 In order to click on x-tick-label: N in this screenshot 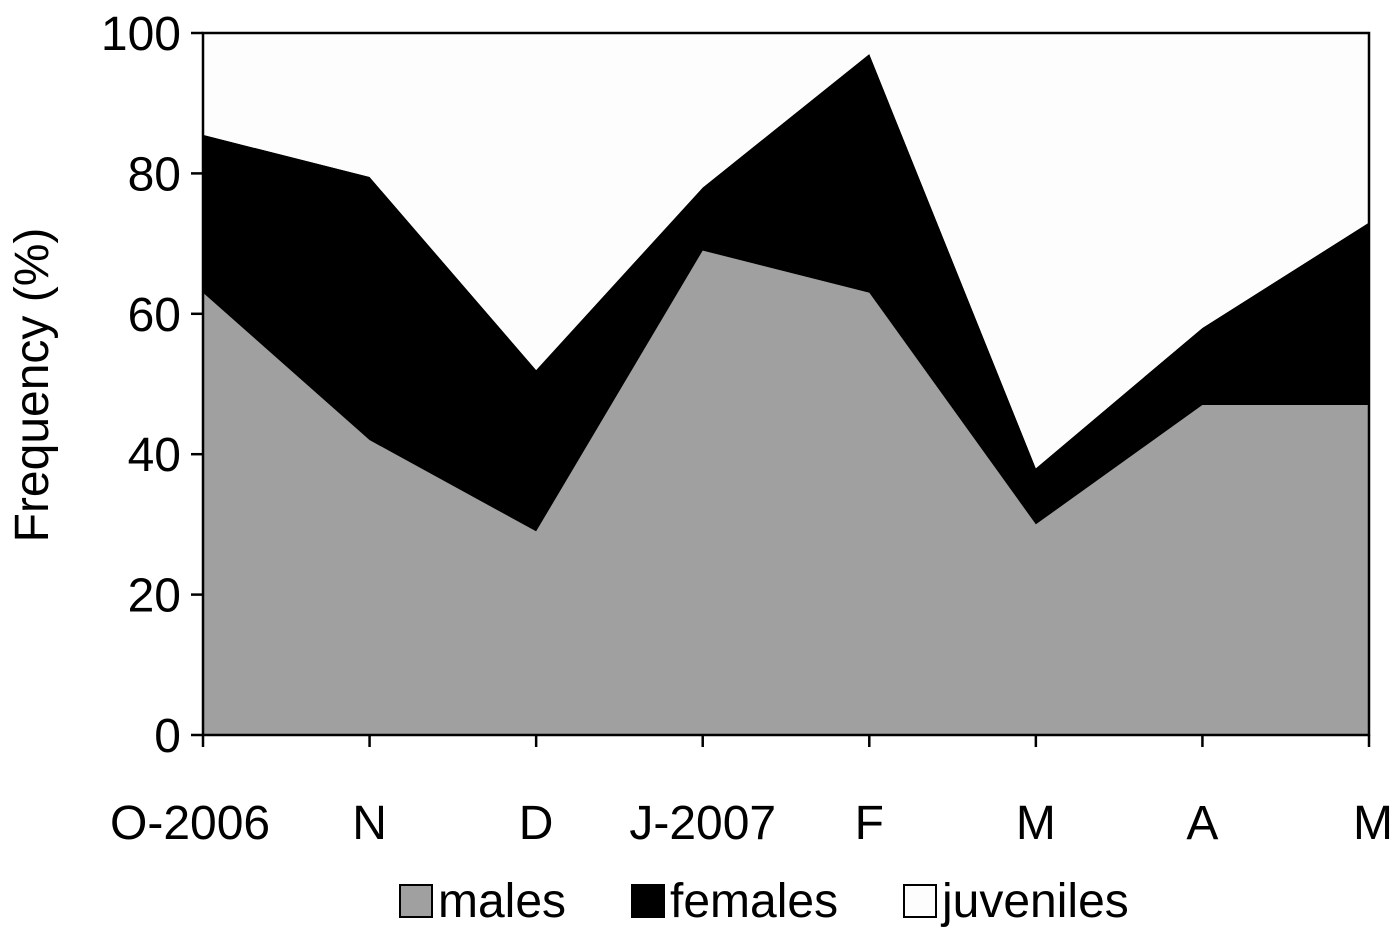, I will do `click(369, 823)`.